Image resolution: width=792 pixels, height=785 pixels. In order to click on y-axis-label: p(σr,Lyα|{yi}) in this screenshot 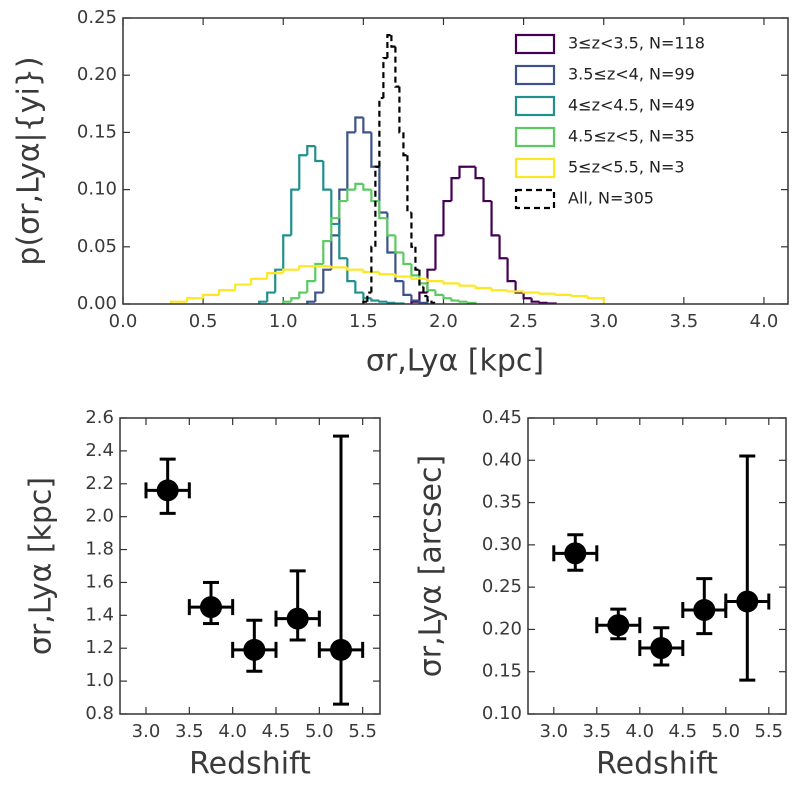, I will do `click(29, 160)`.